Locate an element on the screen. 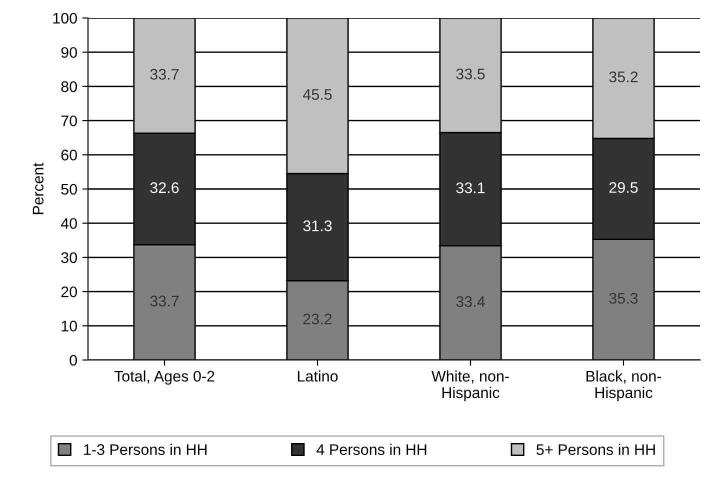 This screenshot has height=477, width=712. data-label: 33.4 is located at coordinates (470, 301).